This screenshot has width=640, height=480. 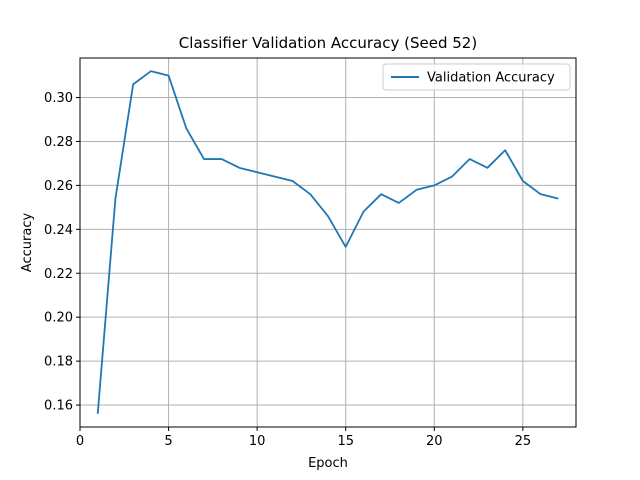 I want to click on legend: Validation Accuracy, so click(x=476, y=77).